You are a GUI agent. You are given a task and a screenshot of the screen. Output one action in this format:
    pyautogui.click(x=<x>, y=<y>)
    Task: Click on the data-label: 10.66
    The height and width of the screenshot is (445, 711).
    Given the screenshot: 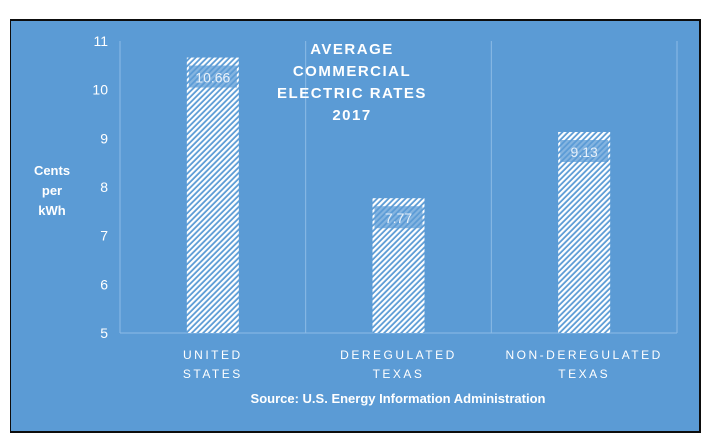 What is the action you would take?
    pyautogui.click(x=212, y=78)
    